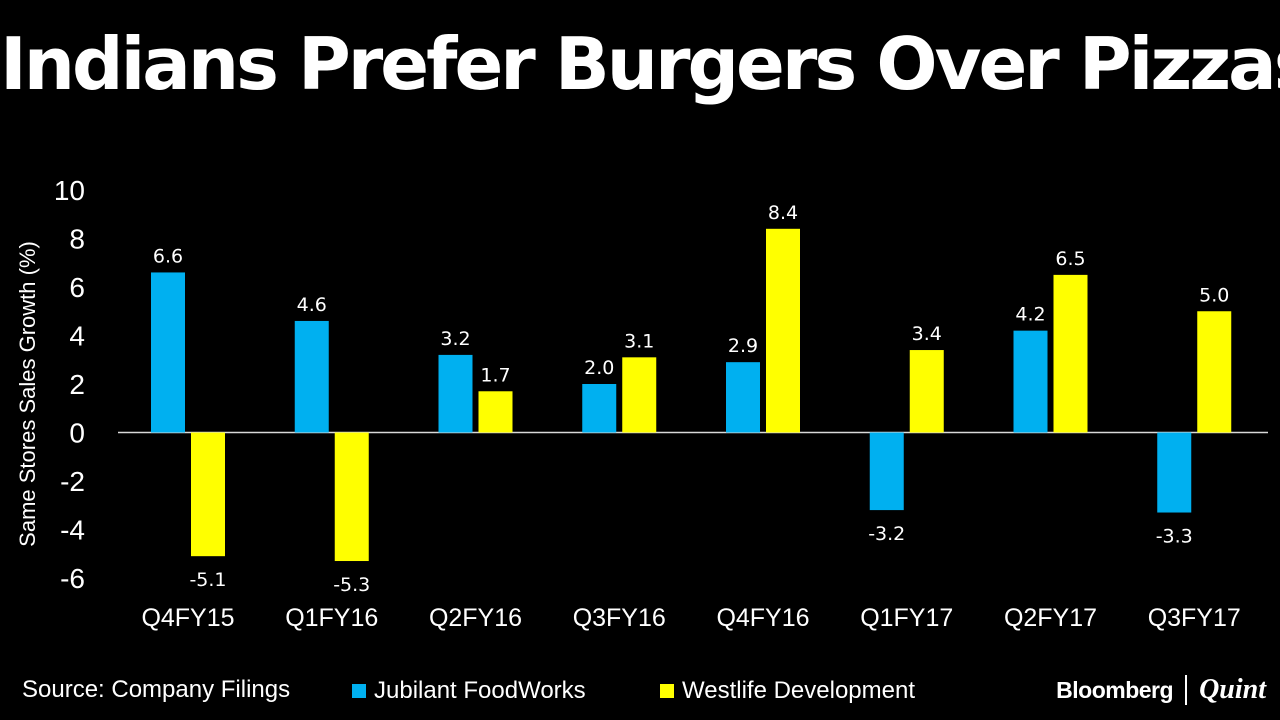  What do you see at coordinates (1194, 618) in the screenshot?
I see `x-tick-label: Q3FY17` at bounding box center [1194, 618].